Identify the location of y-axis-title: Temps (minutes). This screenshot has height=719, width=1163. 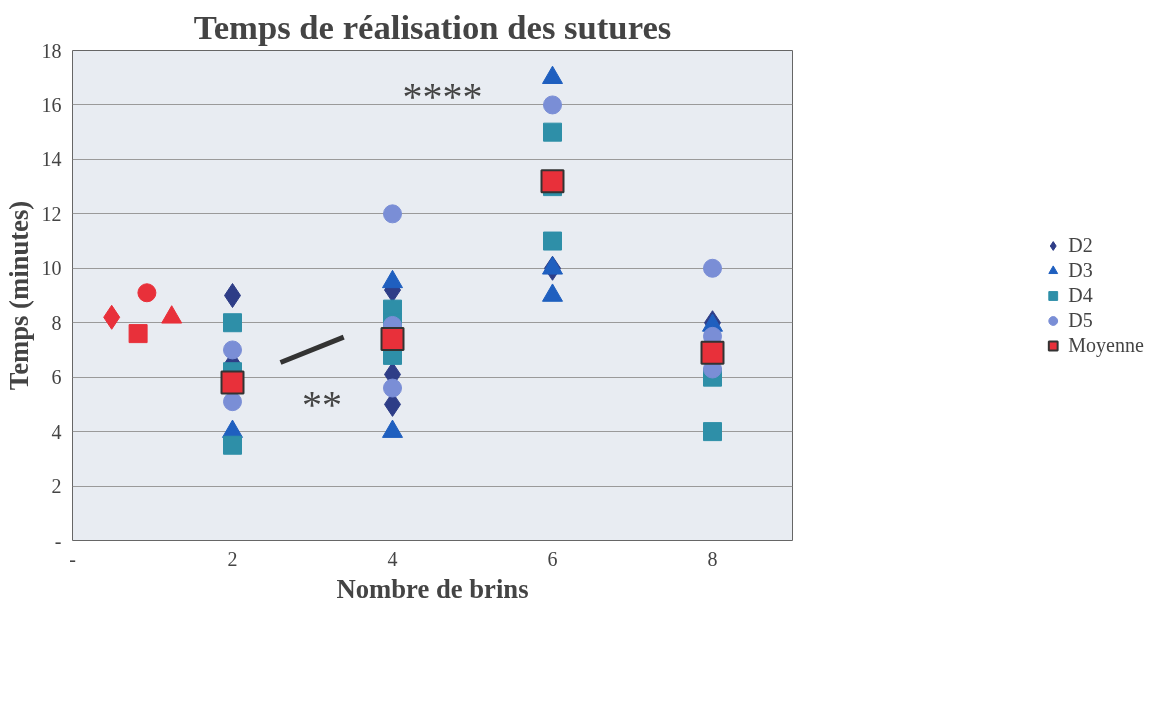
(18, 295).